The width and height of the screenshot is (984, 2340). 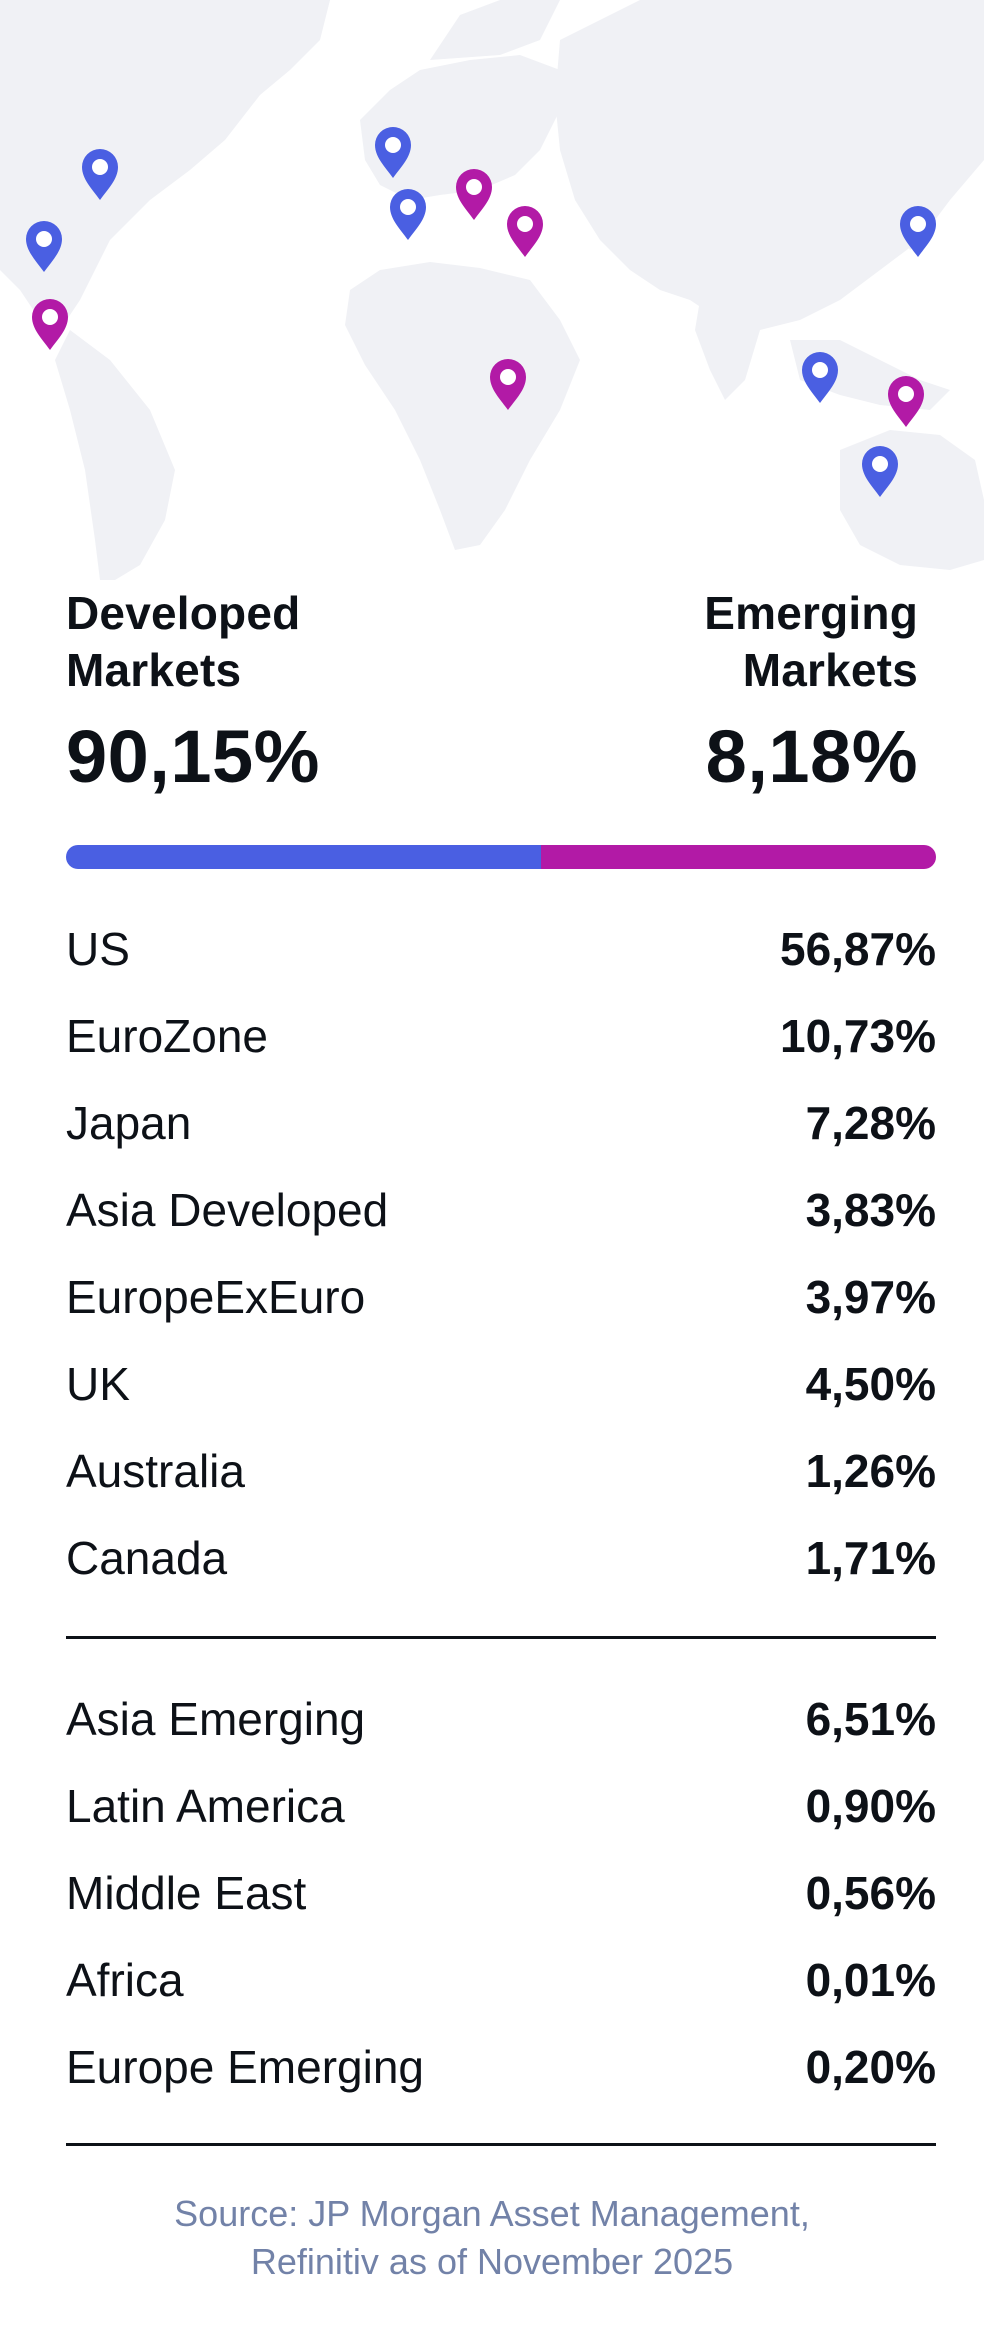 I want to click on region-label: UK, so click(x=98, y=1384).